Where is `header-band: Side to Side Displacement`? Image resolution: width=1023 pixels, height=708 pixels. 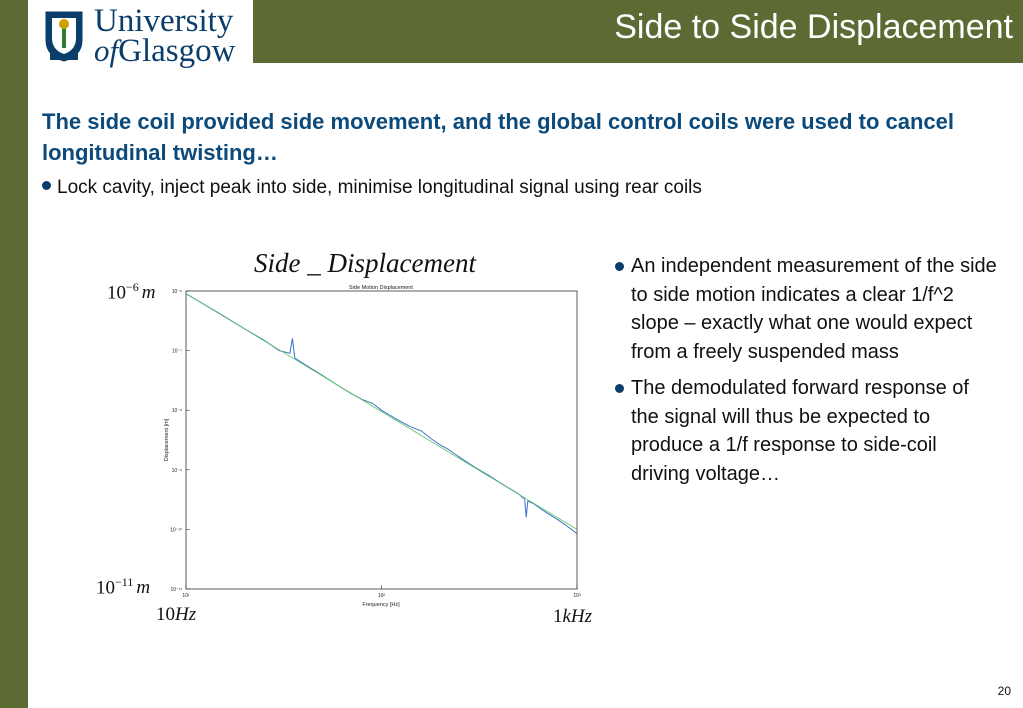
header-band: Side to Side Displacement is located at coordinates (638, 31).